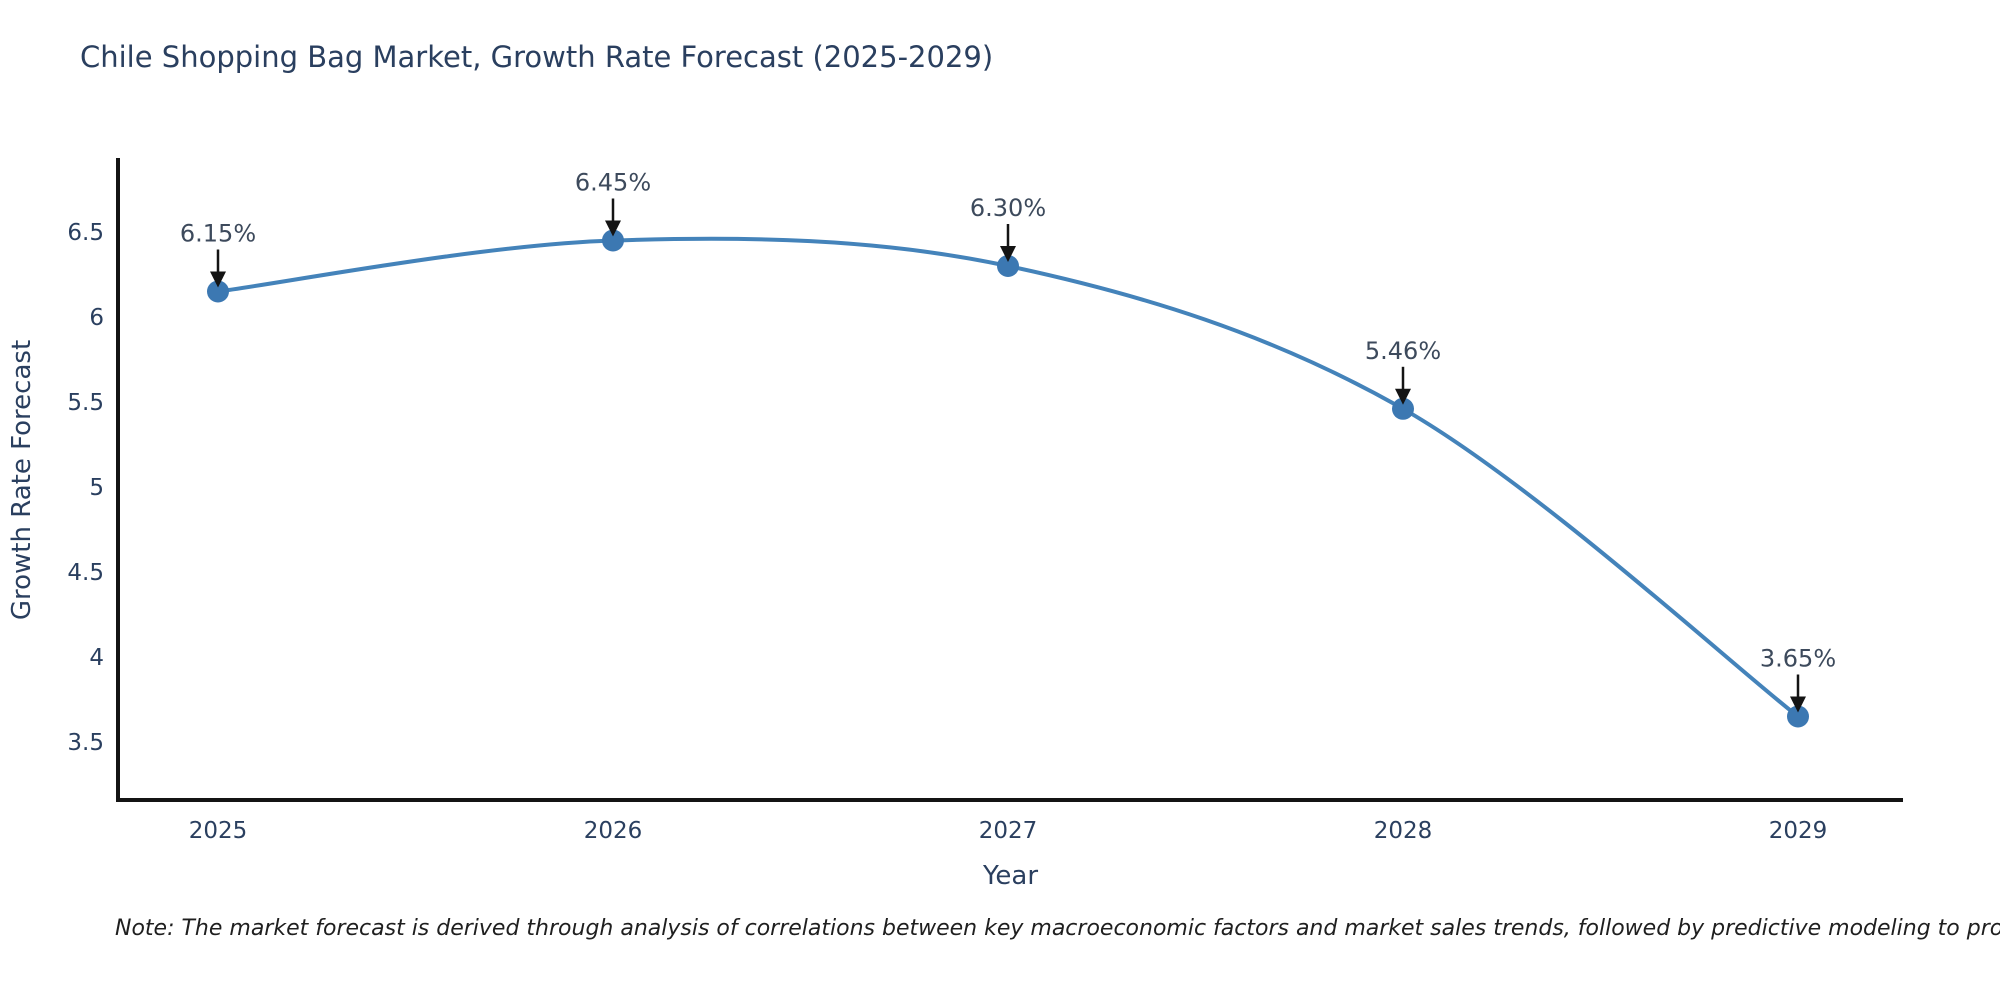  I want to click on annotation-label: 3.65%, so click(1798, 659).